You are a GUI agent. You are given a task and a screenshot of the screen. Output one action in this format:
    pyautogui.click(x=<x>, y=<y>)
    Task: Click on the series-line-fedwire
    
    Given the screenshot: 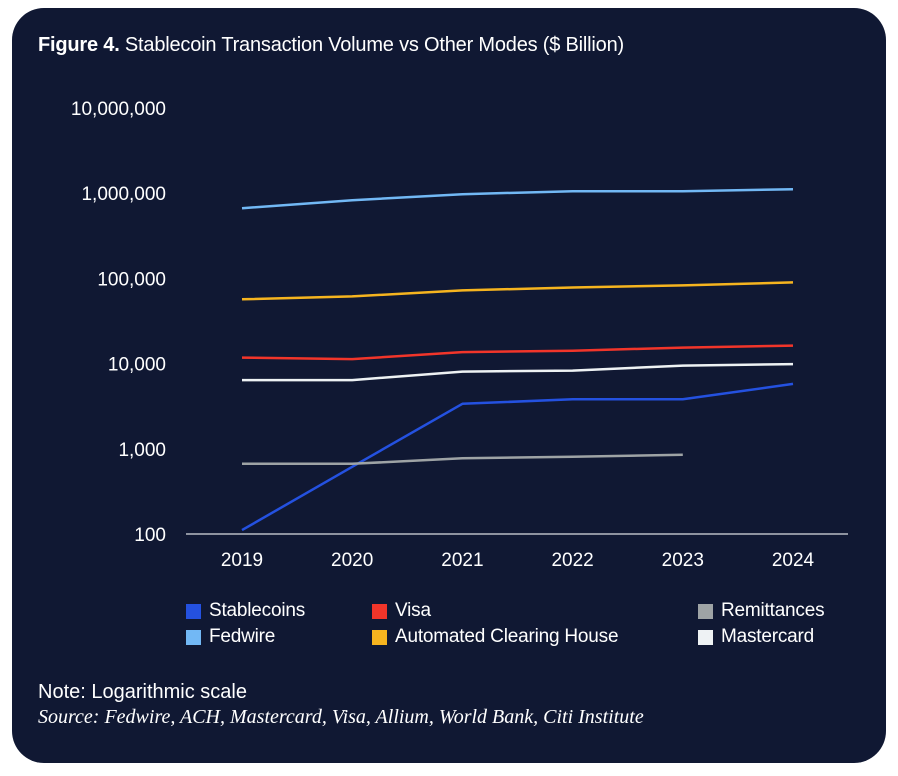 What is the action you would take?
    pyautogui.click(x=517, y=198)
    